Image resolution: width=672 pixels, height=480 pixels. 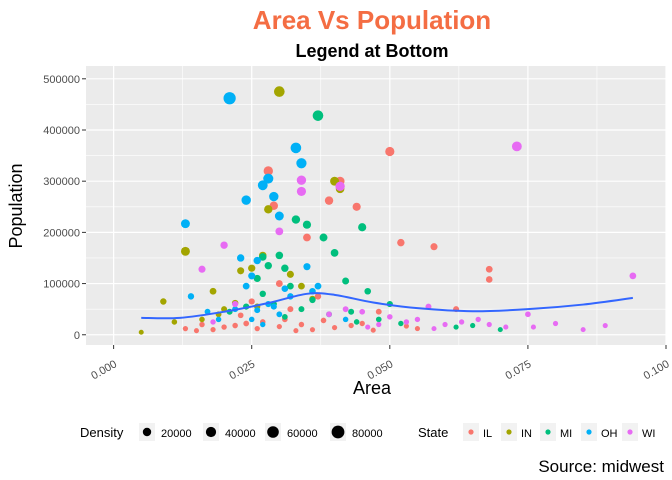 What do you see at coordinates (487, 434) in the screenshot?
I see `legend-state-label: IL` at bounding box center [487, 434].